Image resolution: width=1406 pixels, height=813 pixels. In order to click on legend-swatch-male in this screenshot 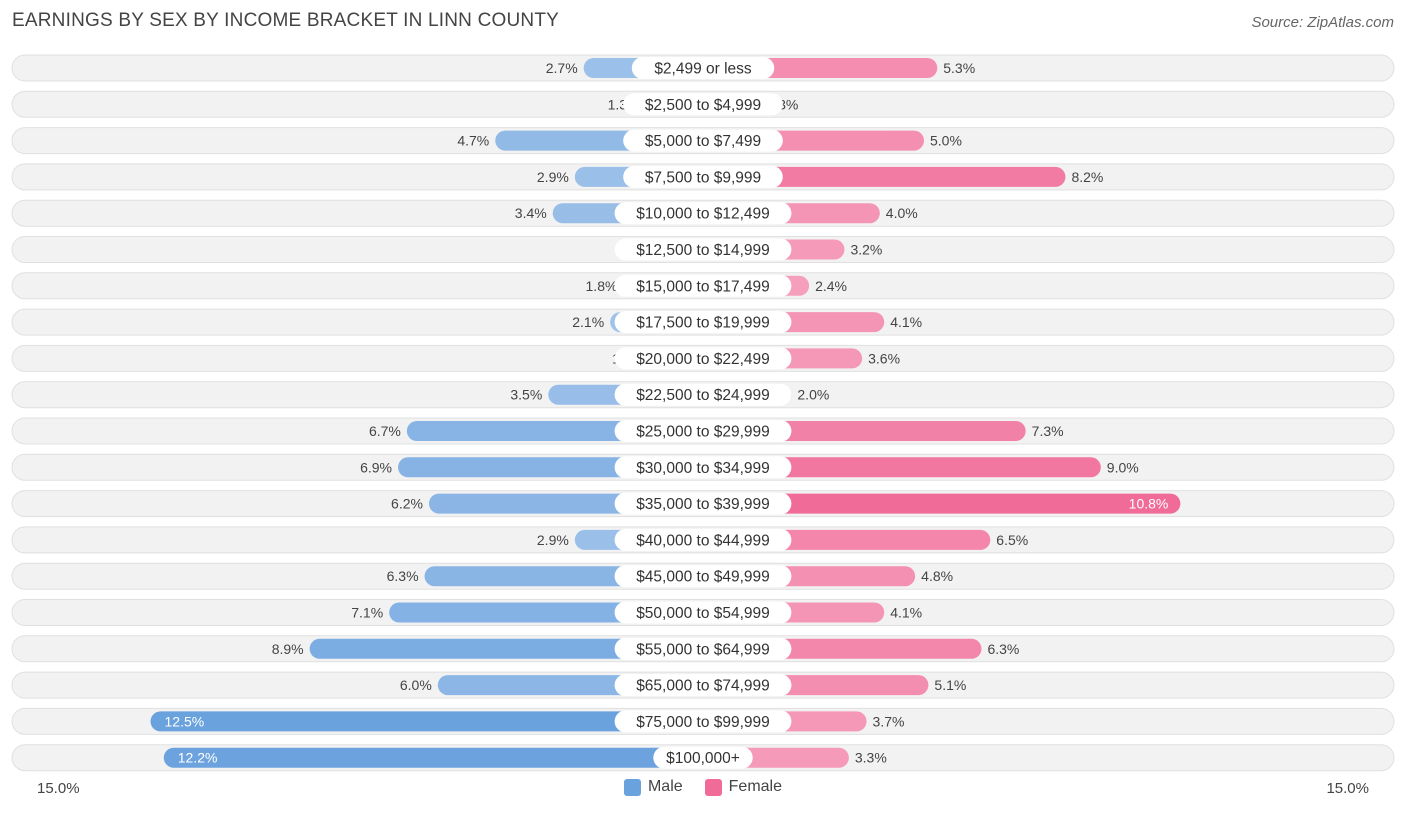, I will do `click(632, 787)`.